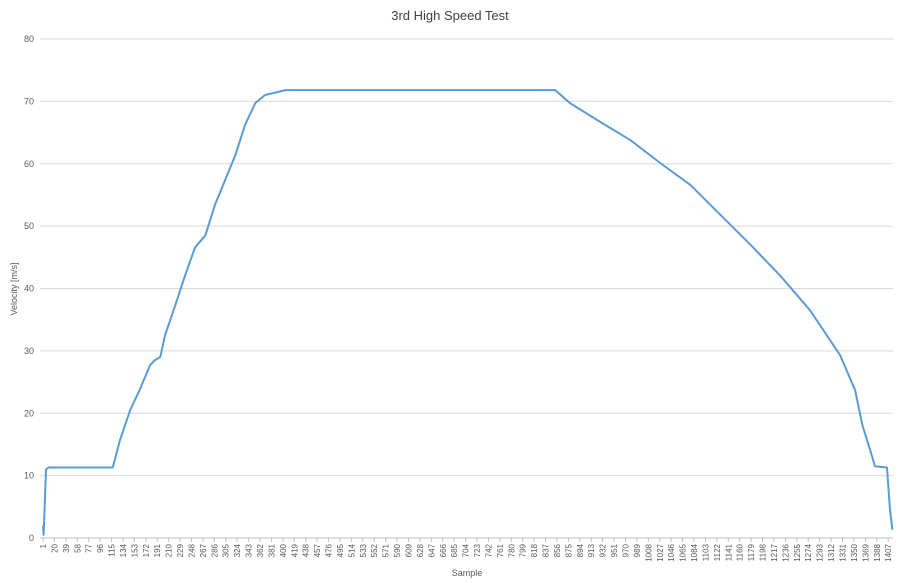 The width and height of the screenshot is (901, 583). Describe the element at coordinates (637, 550) in the screenshot. I see `x-tick-label: 989` at that location.